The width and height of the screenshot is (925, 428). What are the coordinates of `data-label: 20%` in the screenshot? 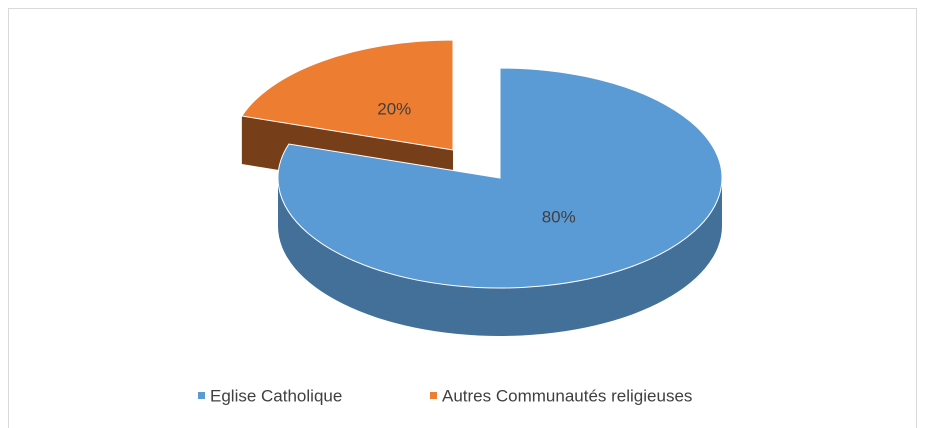 It's located at (394, 108).